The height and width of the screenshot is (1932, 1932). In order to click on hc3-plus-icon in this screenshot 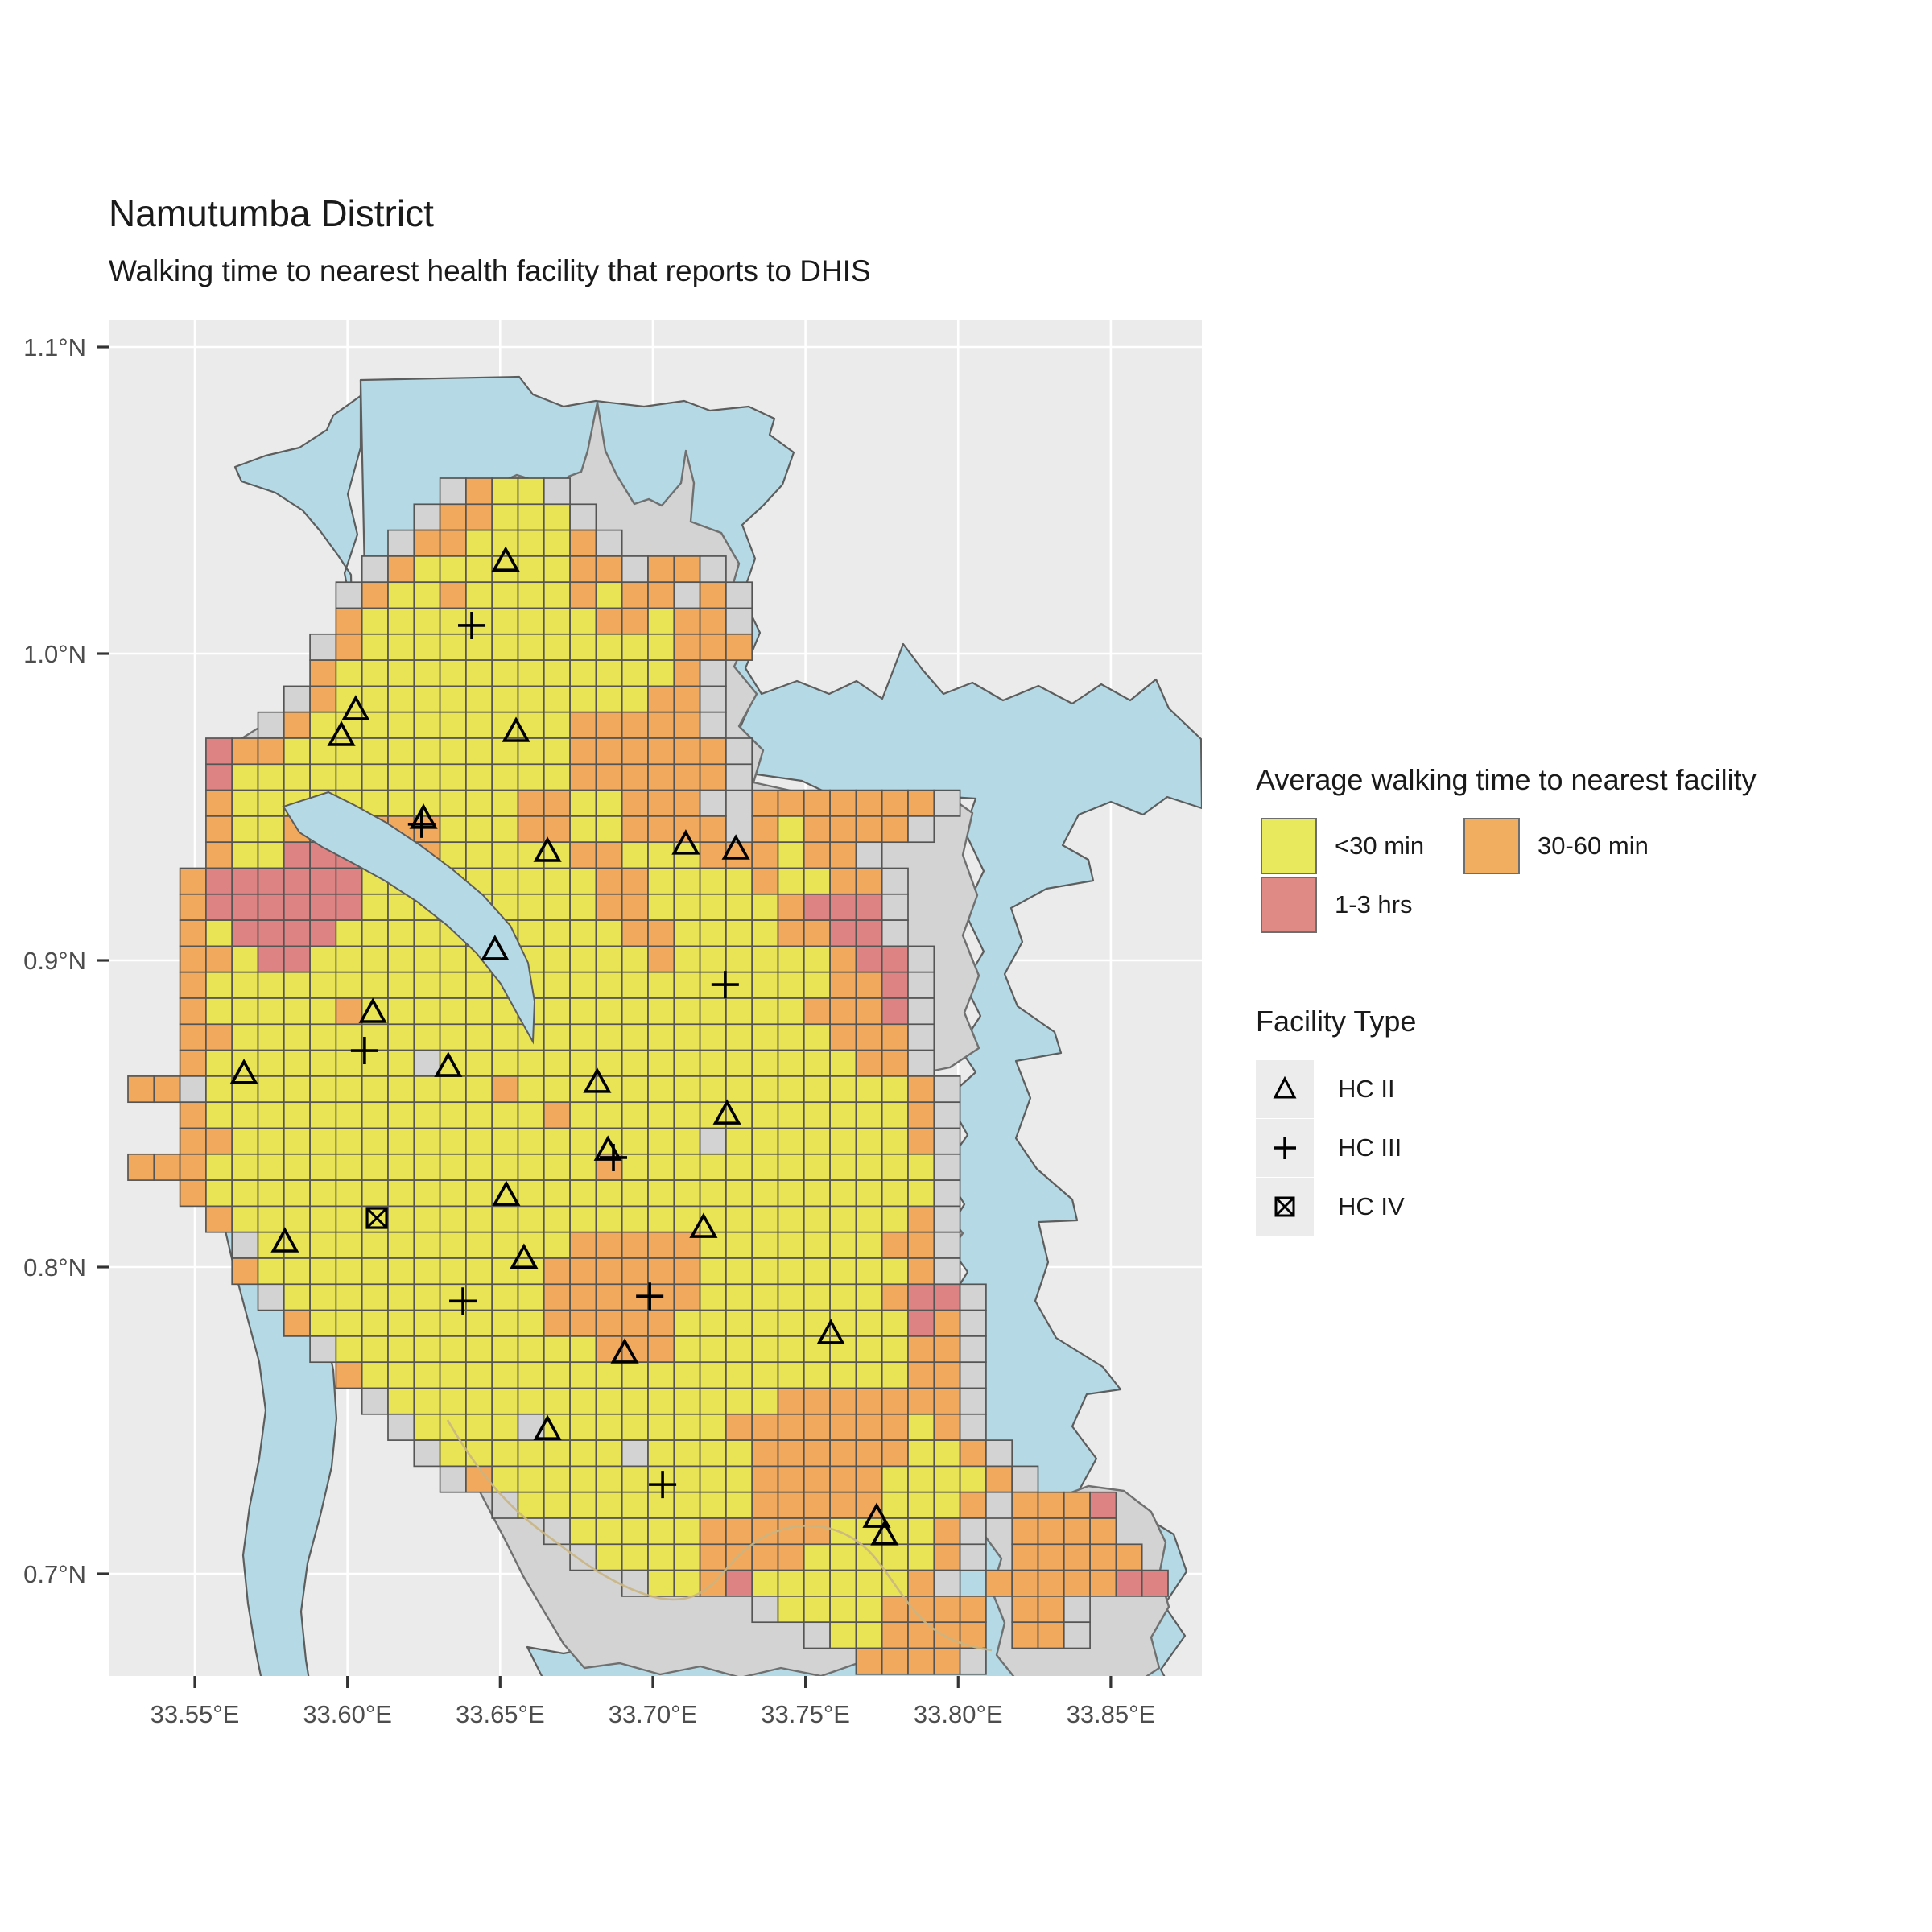, I will do `click(1285, 1147)`.